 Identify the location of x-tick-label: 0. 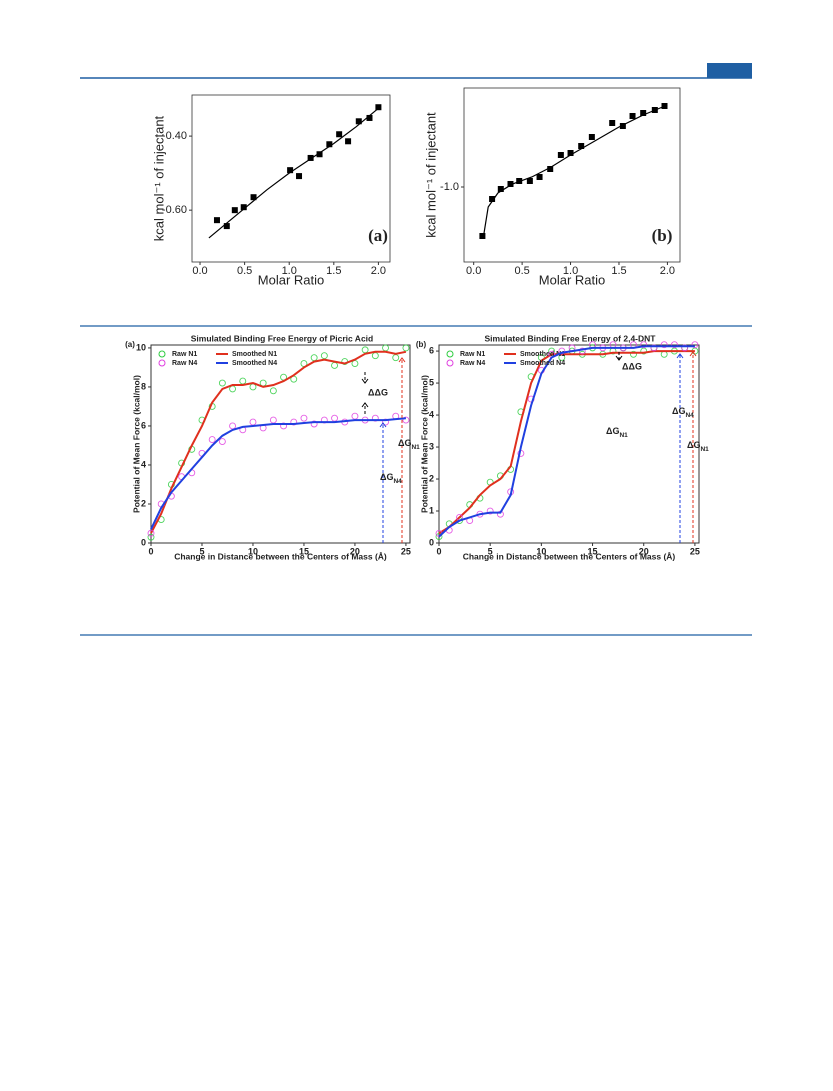
(150, 551).